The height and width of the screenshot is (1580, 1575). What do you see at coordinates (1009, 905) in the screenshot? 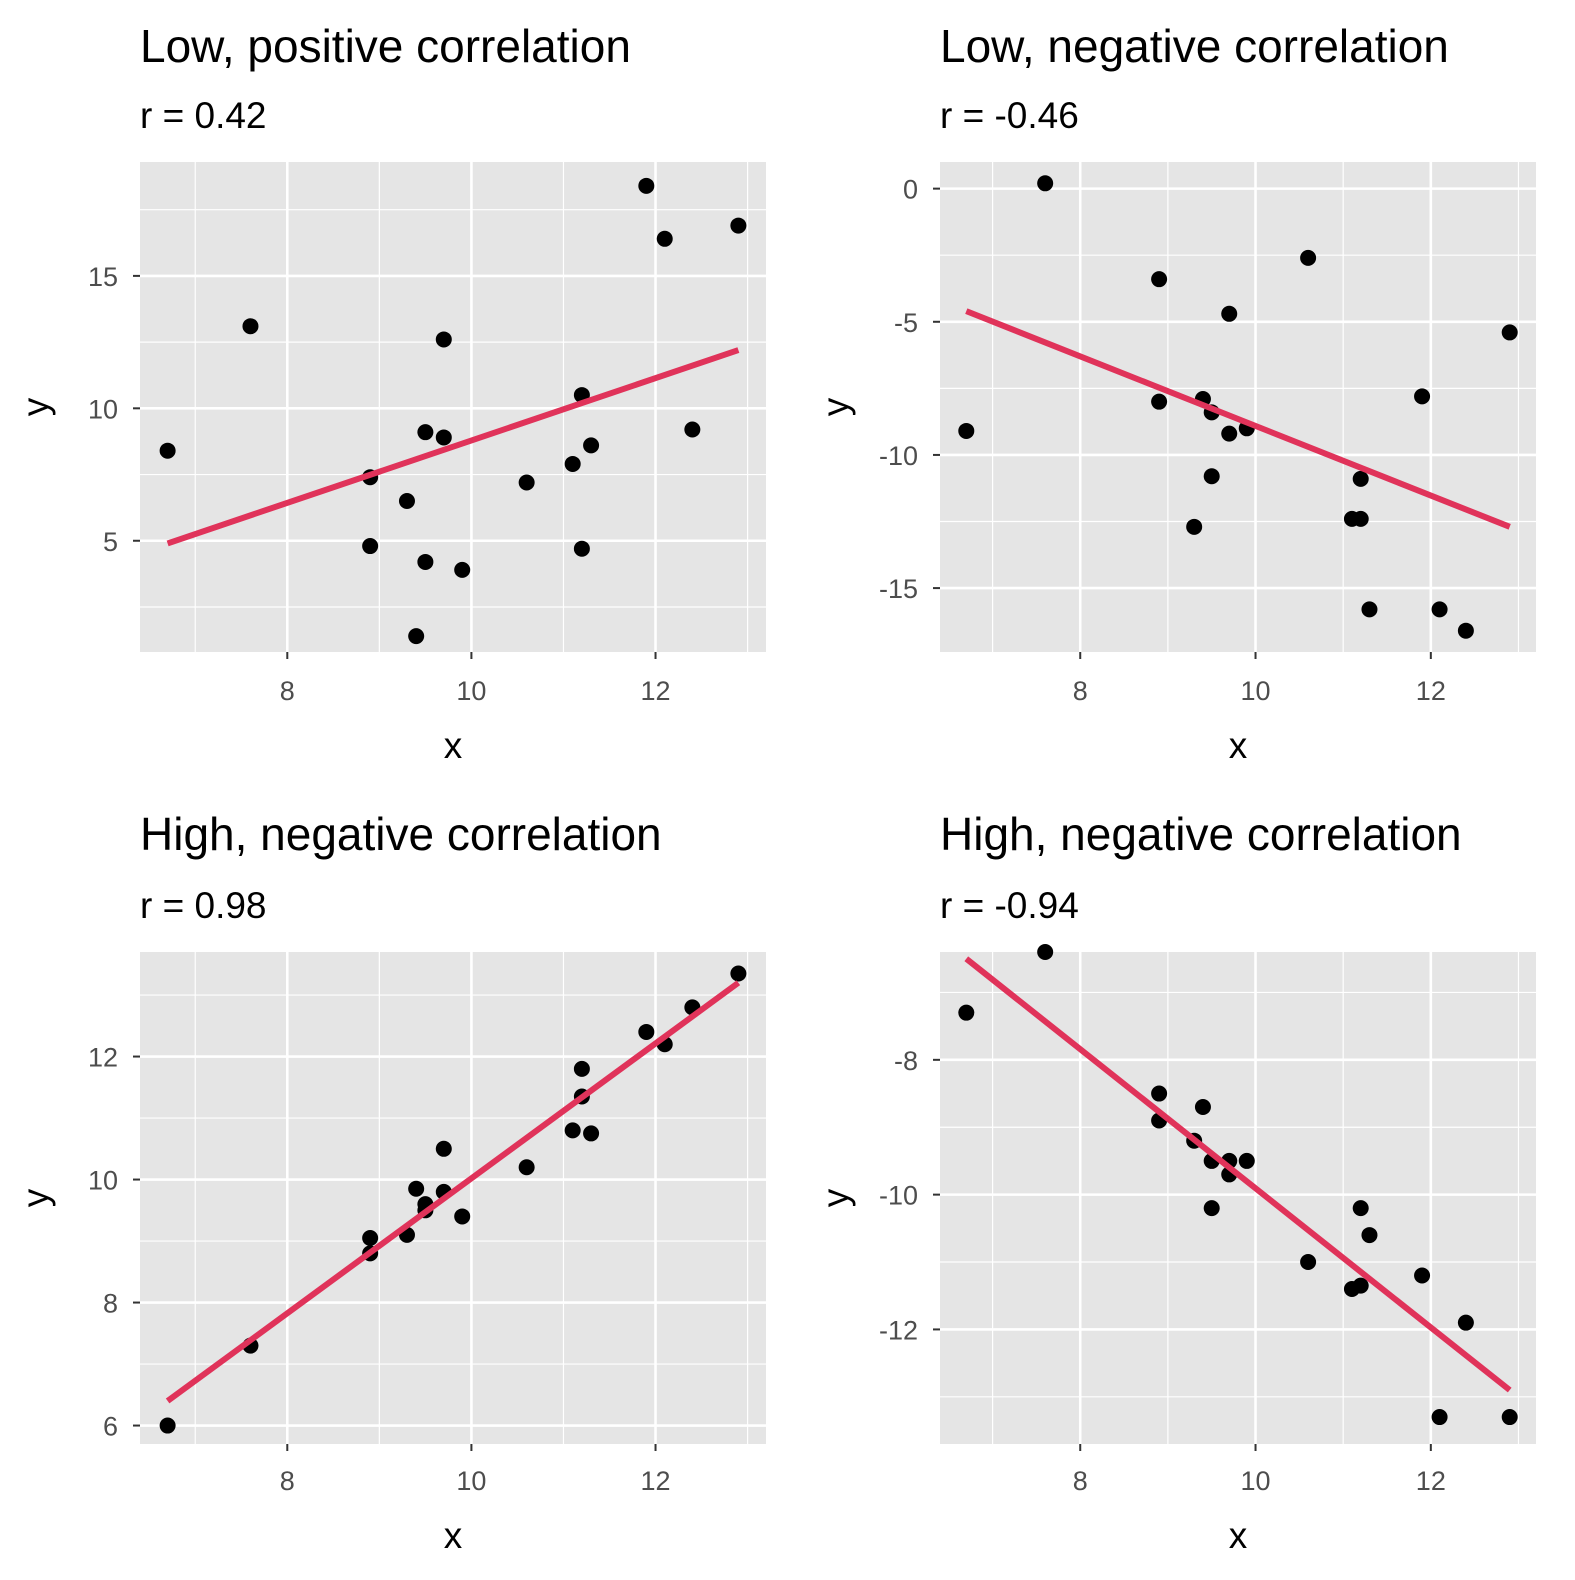
I see `chart-subtitle: r = -0.94` at bounding box center [1009, 905].